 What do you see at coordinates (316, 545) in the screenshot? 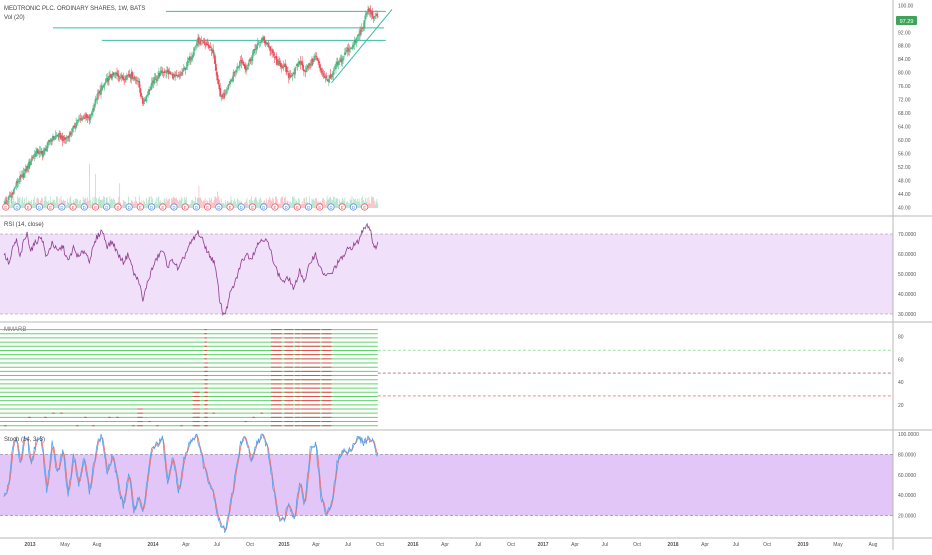
I see `time-tick-label: Apr` at bounding box center [316, 545].